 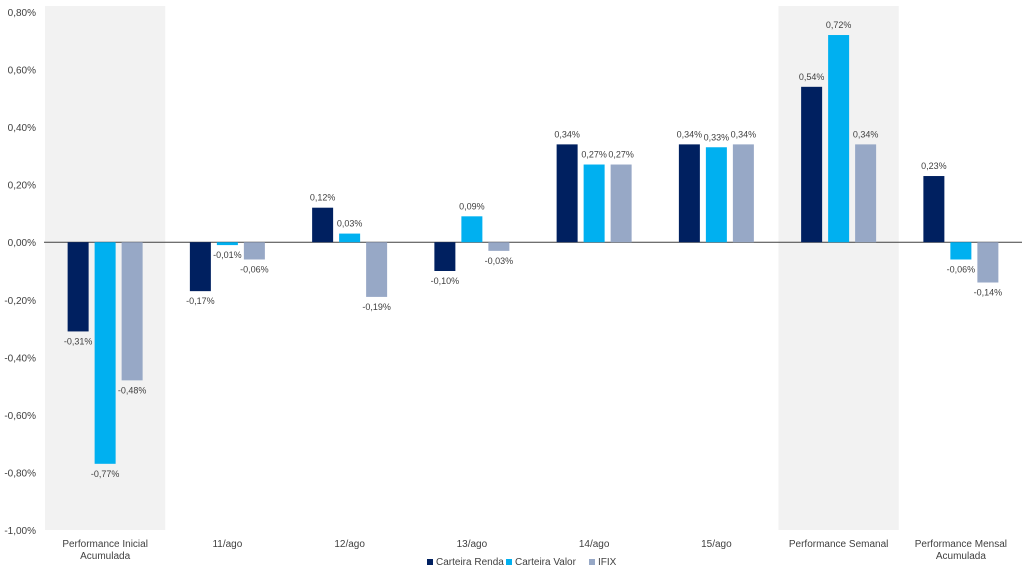 What do you see at coordinates (445, 281) in the screenshot?
I see `data-label: -0,10%` at bounding box center [445, 281].